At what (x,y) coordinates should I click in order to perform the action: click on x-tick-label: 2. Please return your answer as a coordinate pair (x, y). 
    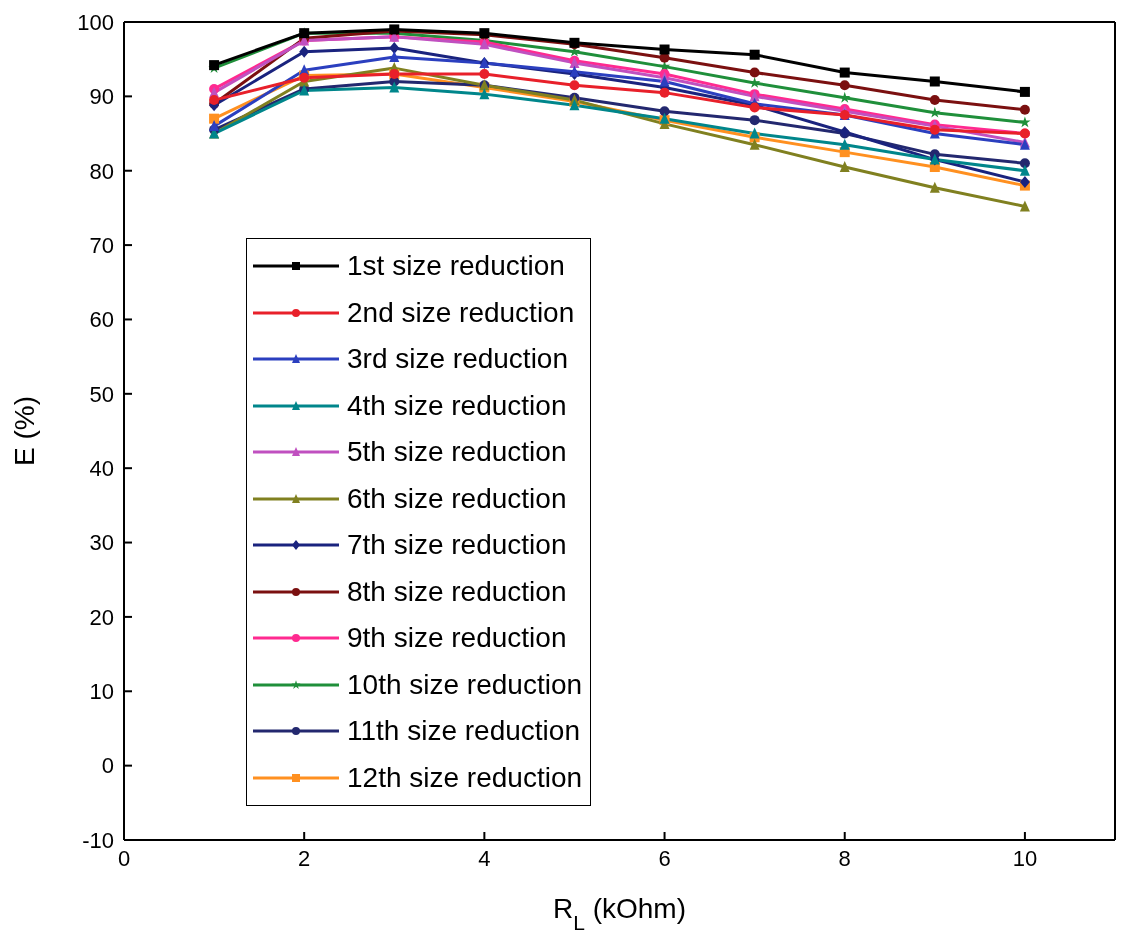
    Looking at the image, I should click on (304, 858).